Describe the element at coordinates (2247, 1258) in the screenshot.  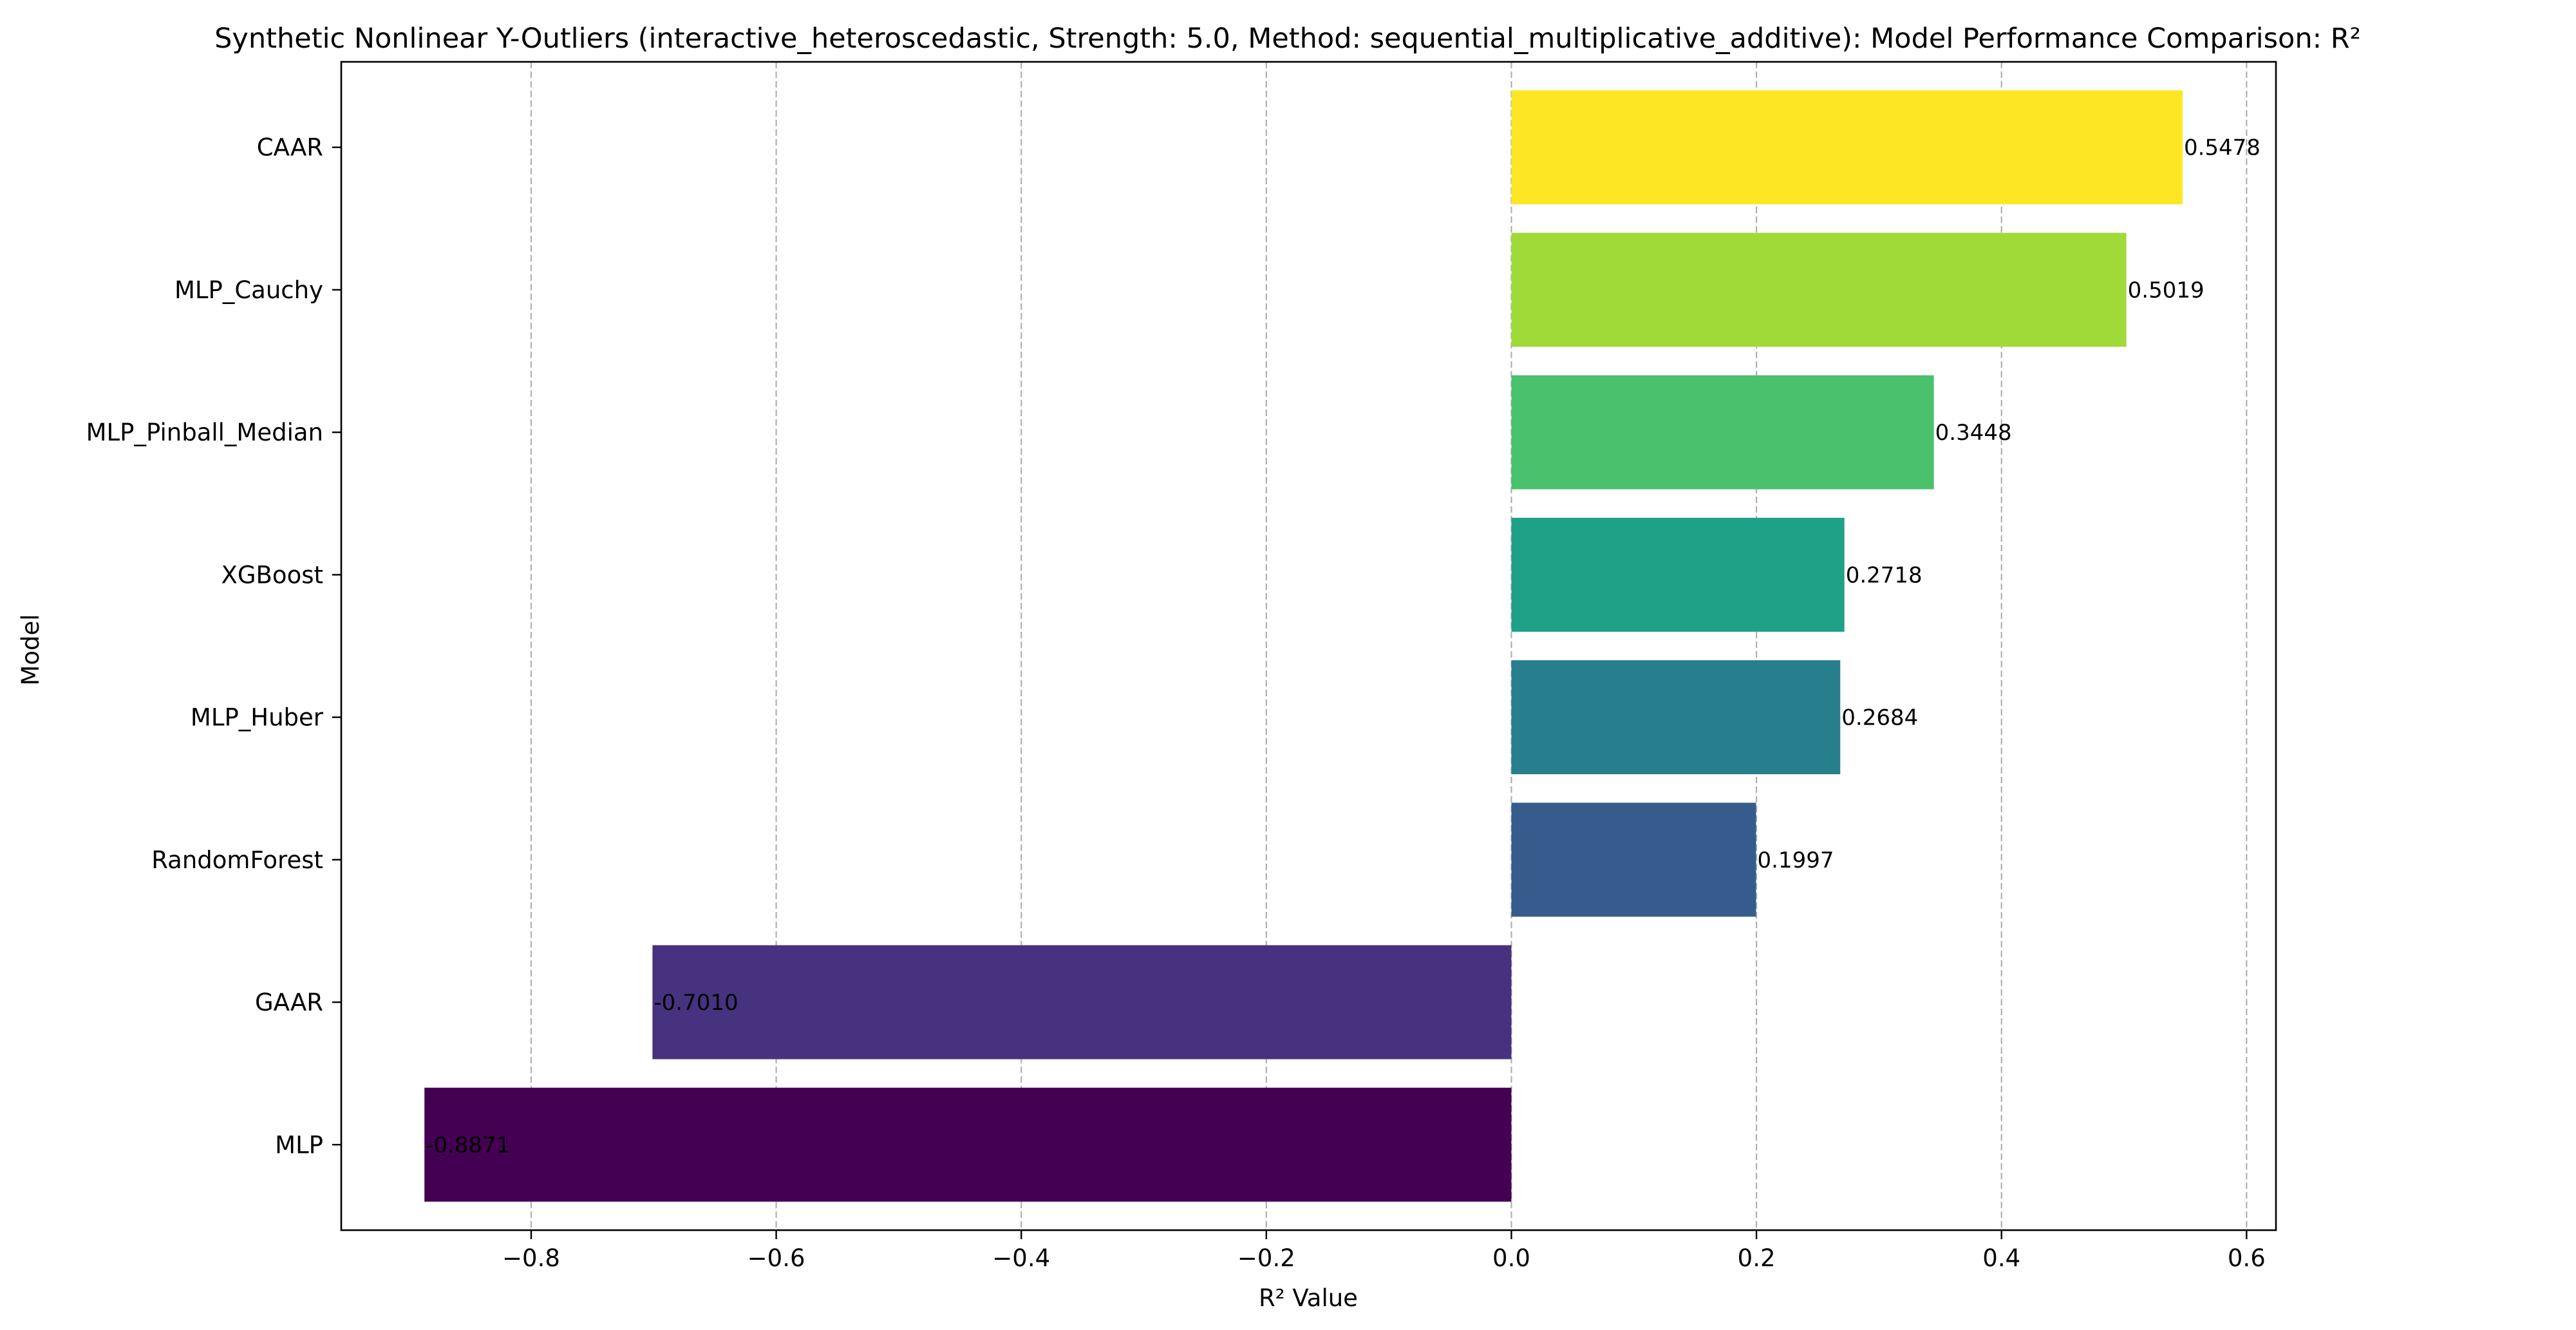
I see `x-tick-label: 0.6` at that location.